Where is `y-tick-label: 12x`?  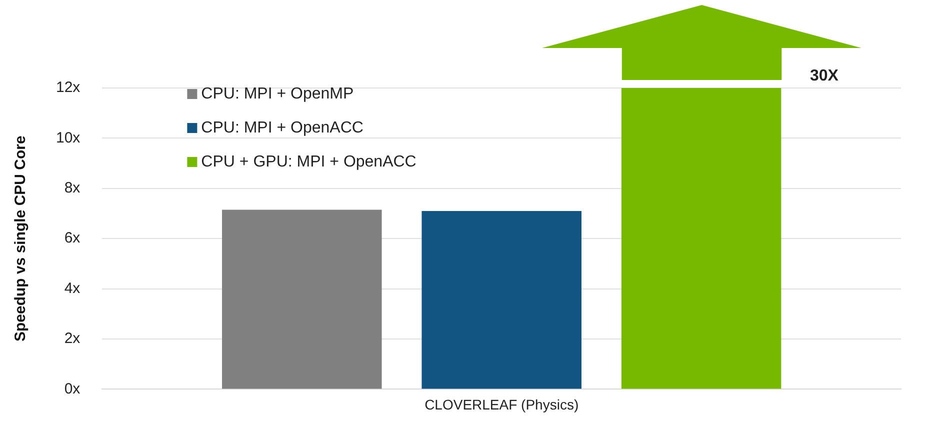
y-tick-label: 12x is located at coordinates (68, 87).